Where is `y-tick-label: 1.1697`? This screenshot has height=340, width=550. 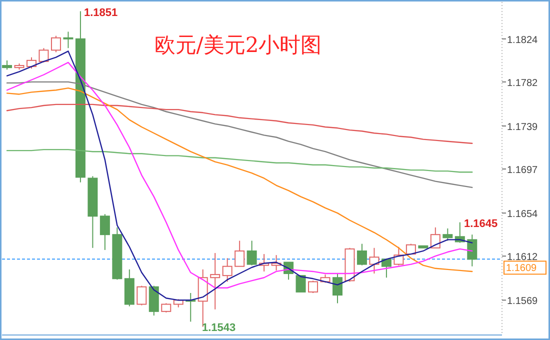
y-tick-label: 1.1697 is located at coordinates (522, 170).